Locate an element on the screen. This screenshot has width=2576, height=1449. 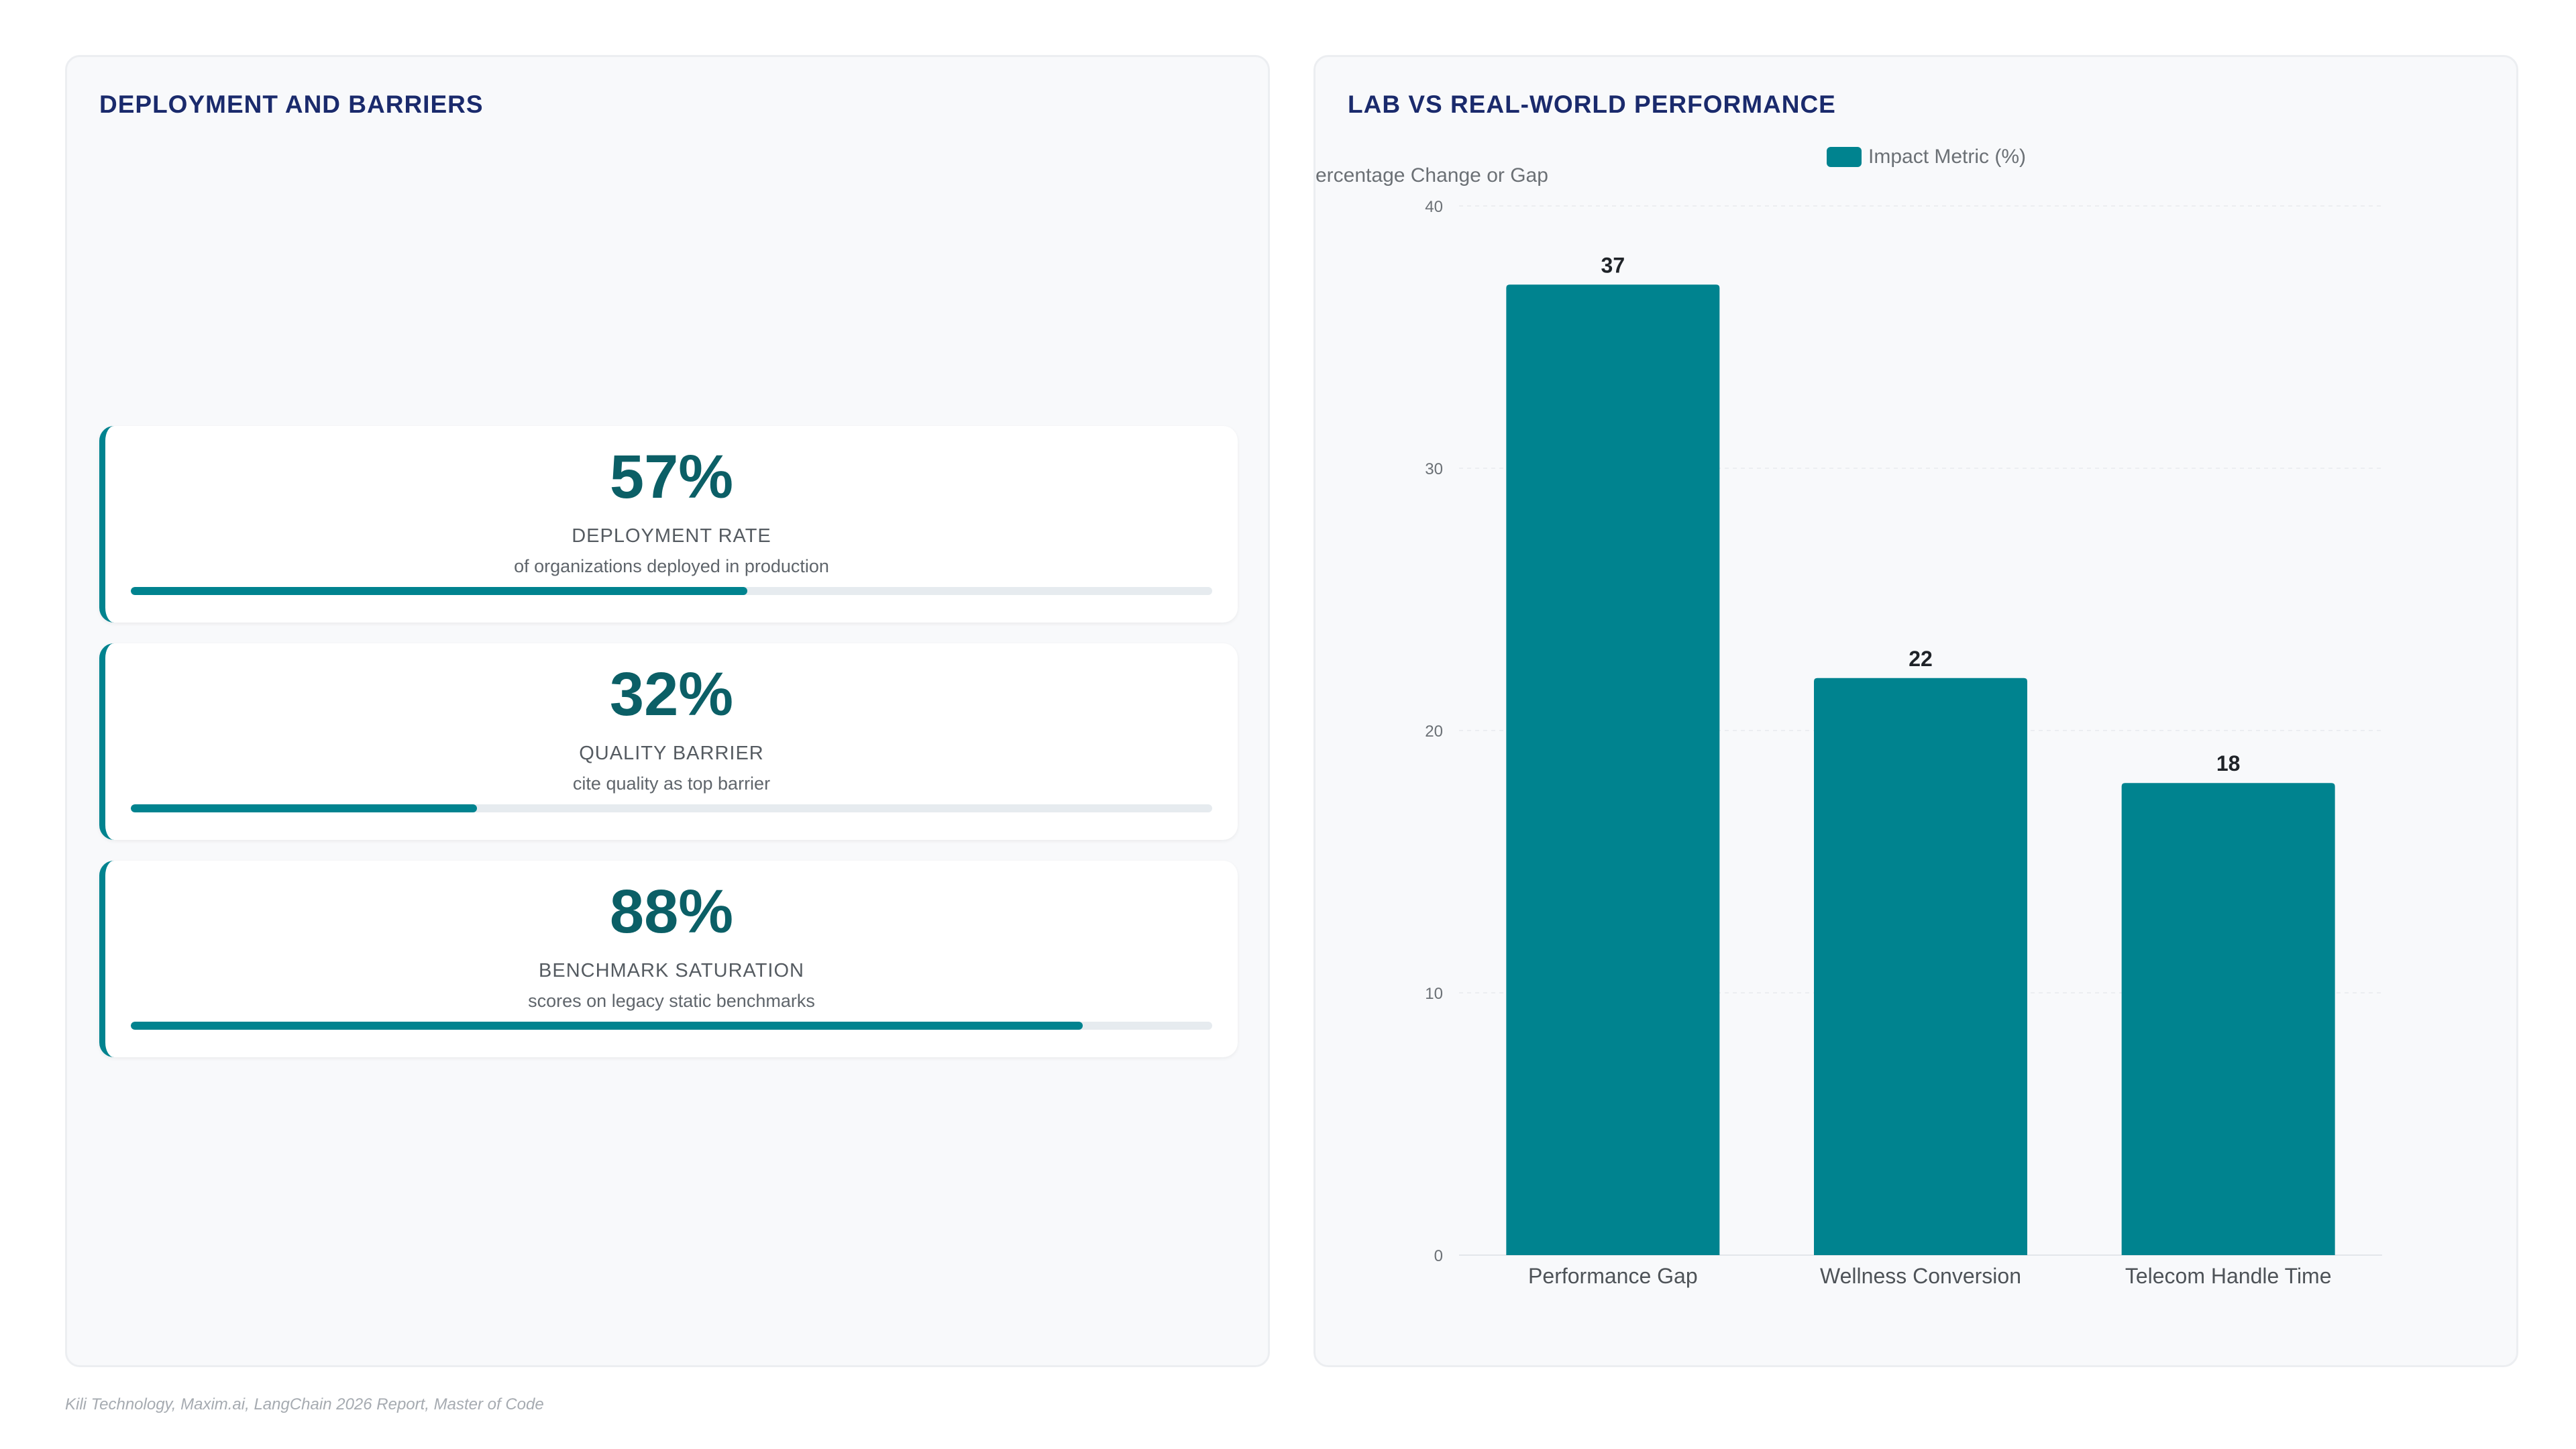
y-axis-title: ercentage Change or Gap is located at coordinates (1432, 175).